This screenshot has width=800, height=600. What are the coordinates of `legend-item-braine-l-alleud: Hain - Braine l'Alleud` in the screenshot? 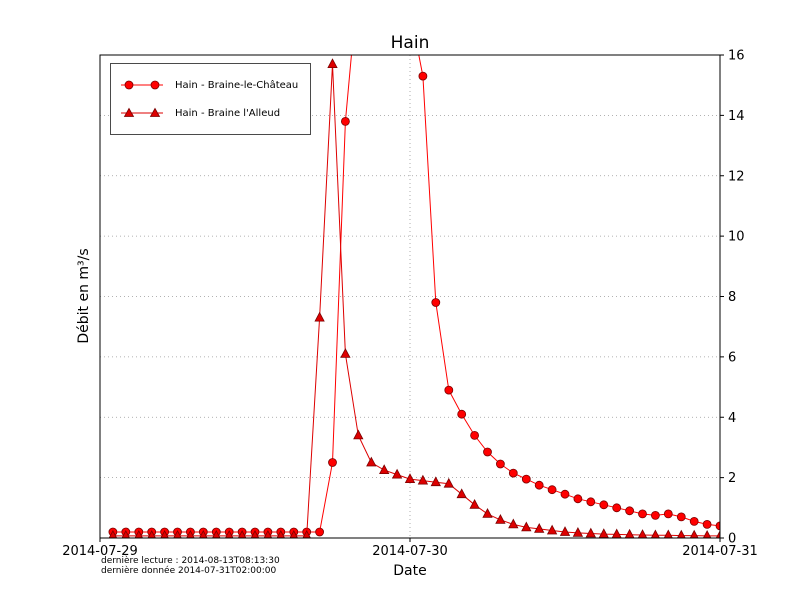 It's located at (208, 113).